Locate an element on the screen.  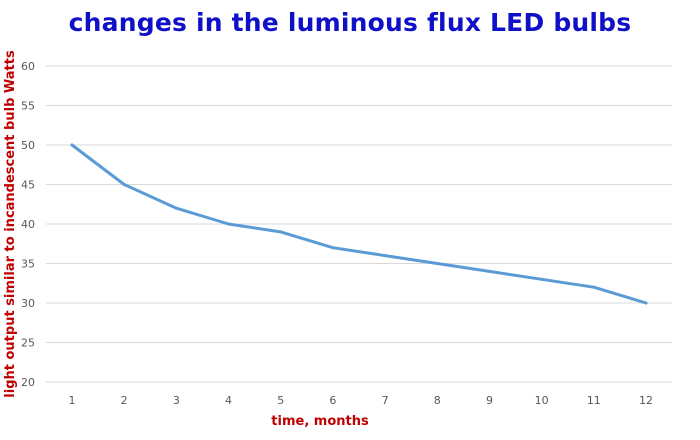
x-tick-label: 4 is located at coordinates (228, 400).